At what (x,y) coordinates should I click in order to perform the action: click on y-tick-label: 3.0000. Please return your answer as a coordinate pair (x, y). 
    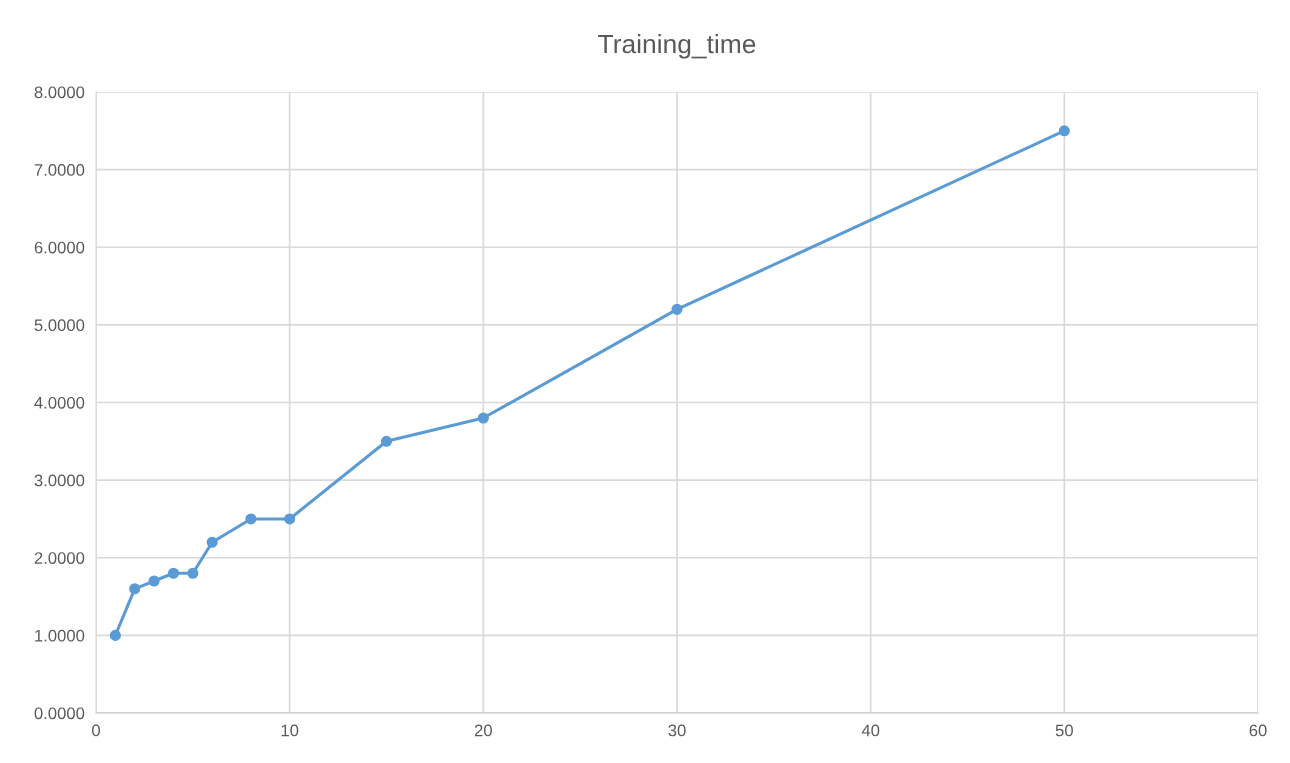
    Looking at the image, I should click on (59, 480).